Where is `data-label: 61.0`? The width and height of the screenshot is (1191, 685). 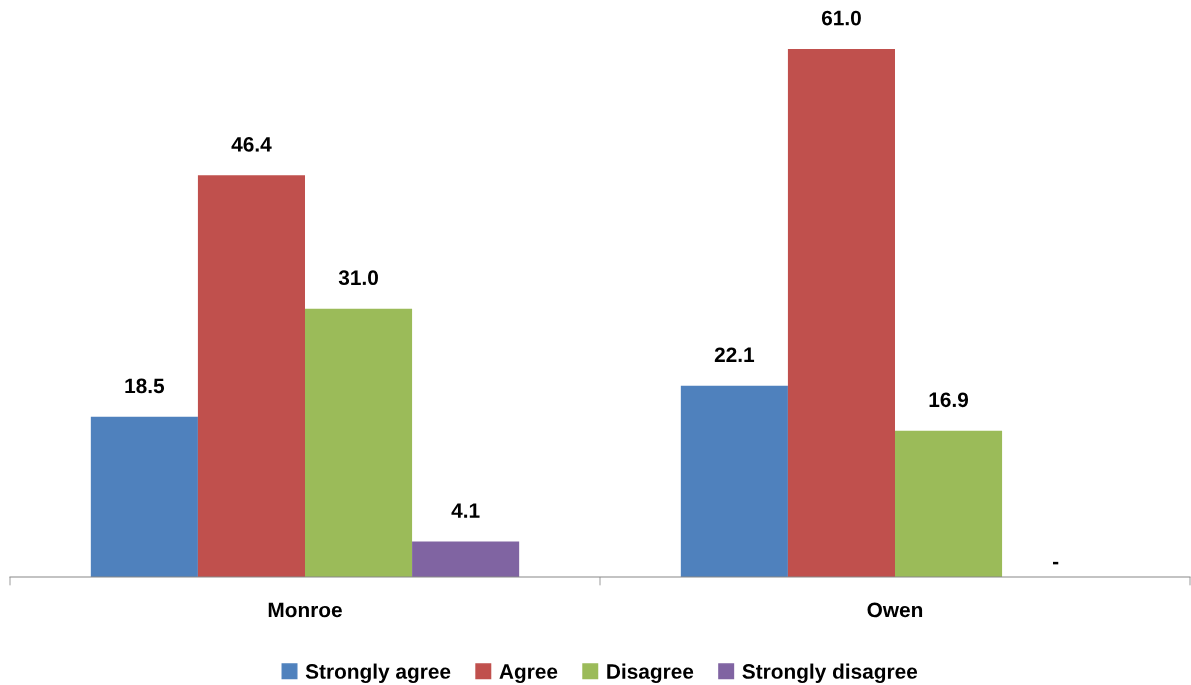
data-label: 61.0 is located at coordinates (841, 18).